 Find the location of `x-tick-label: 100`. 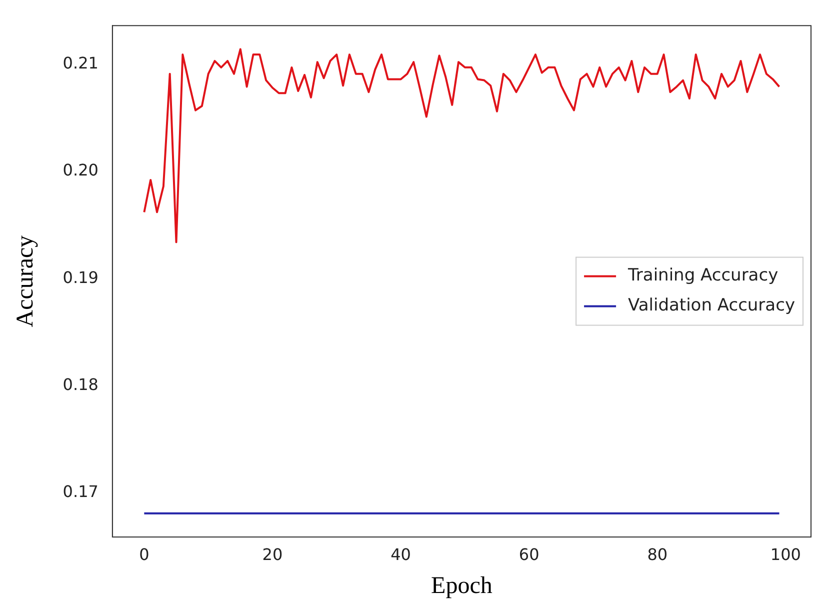

x-tick-label: 100 is located at coordinates (785, 554).